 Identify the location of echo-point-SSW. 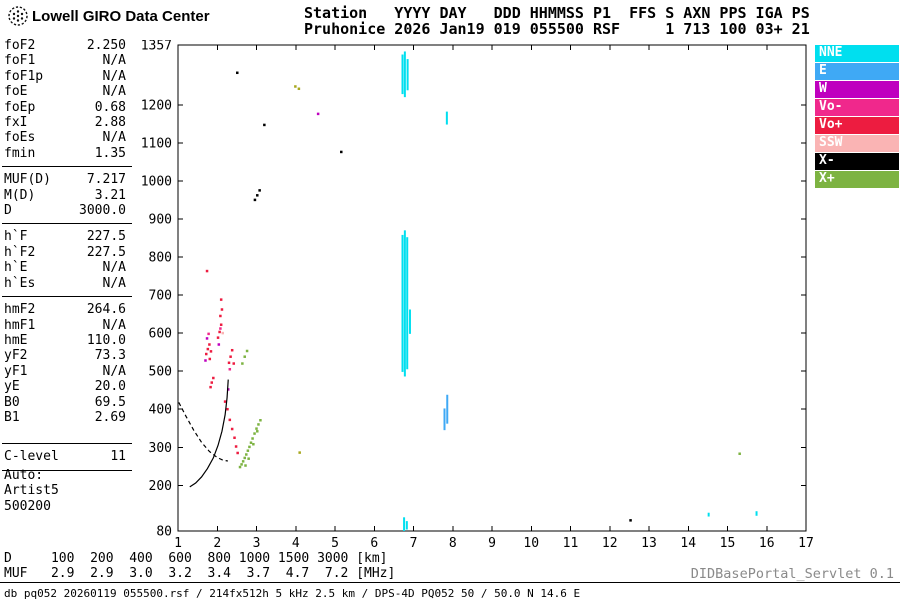
(222, 333).